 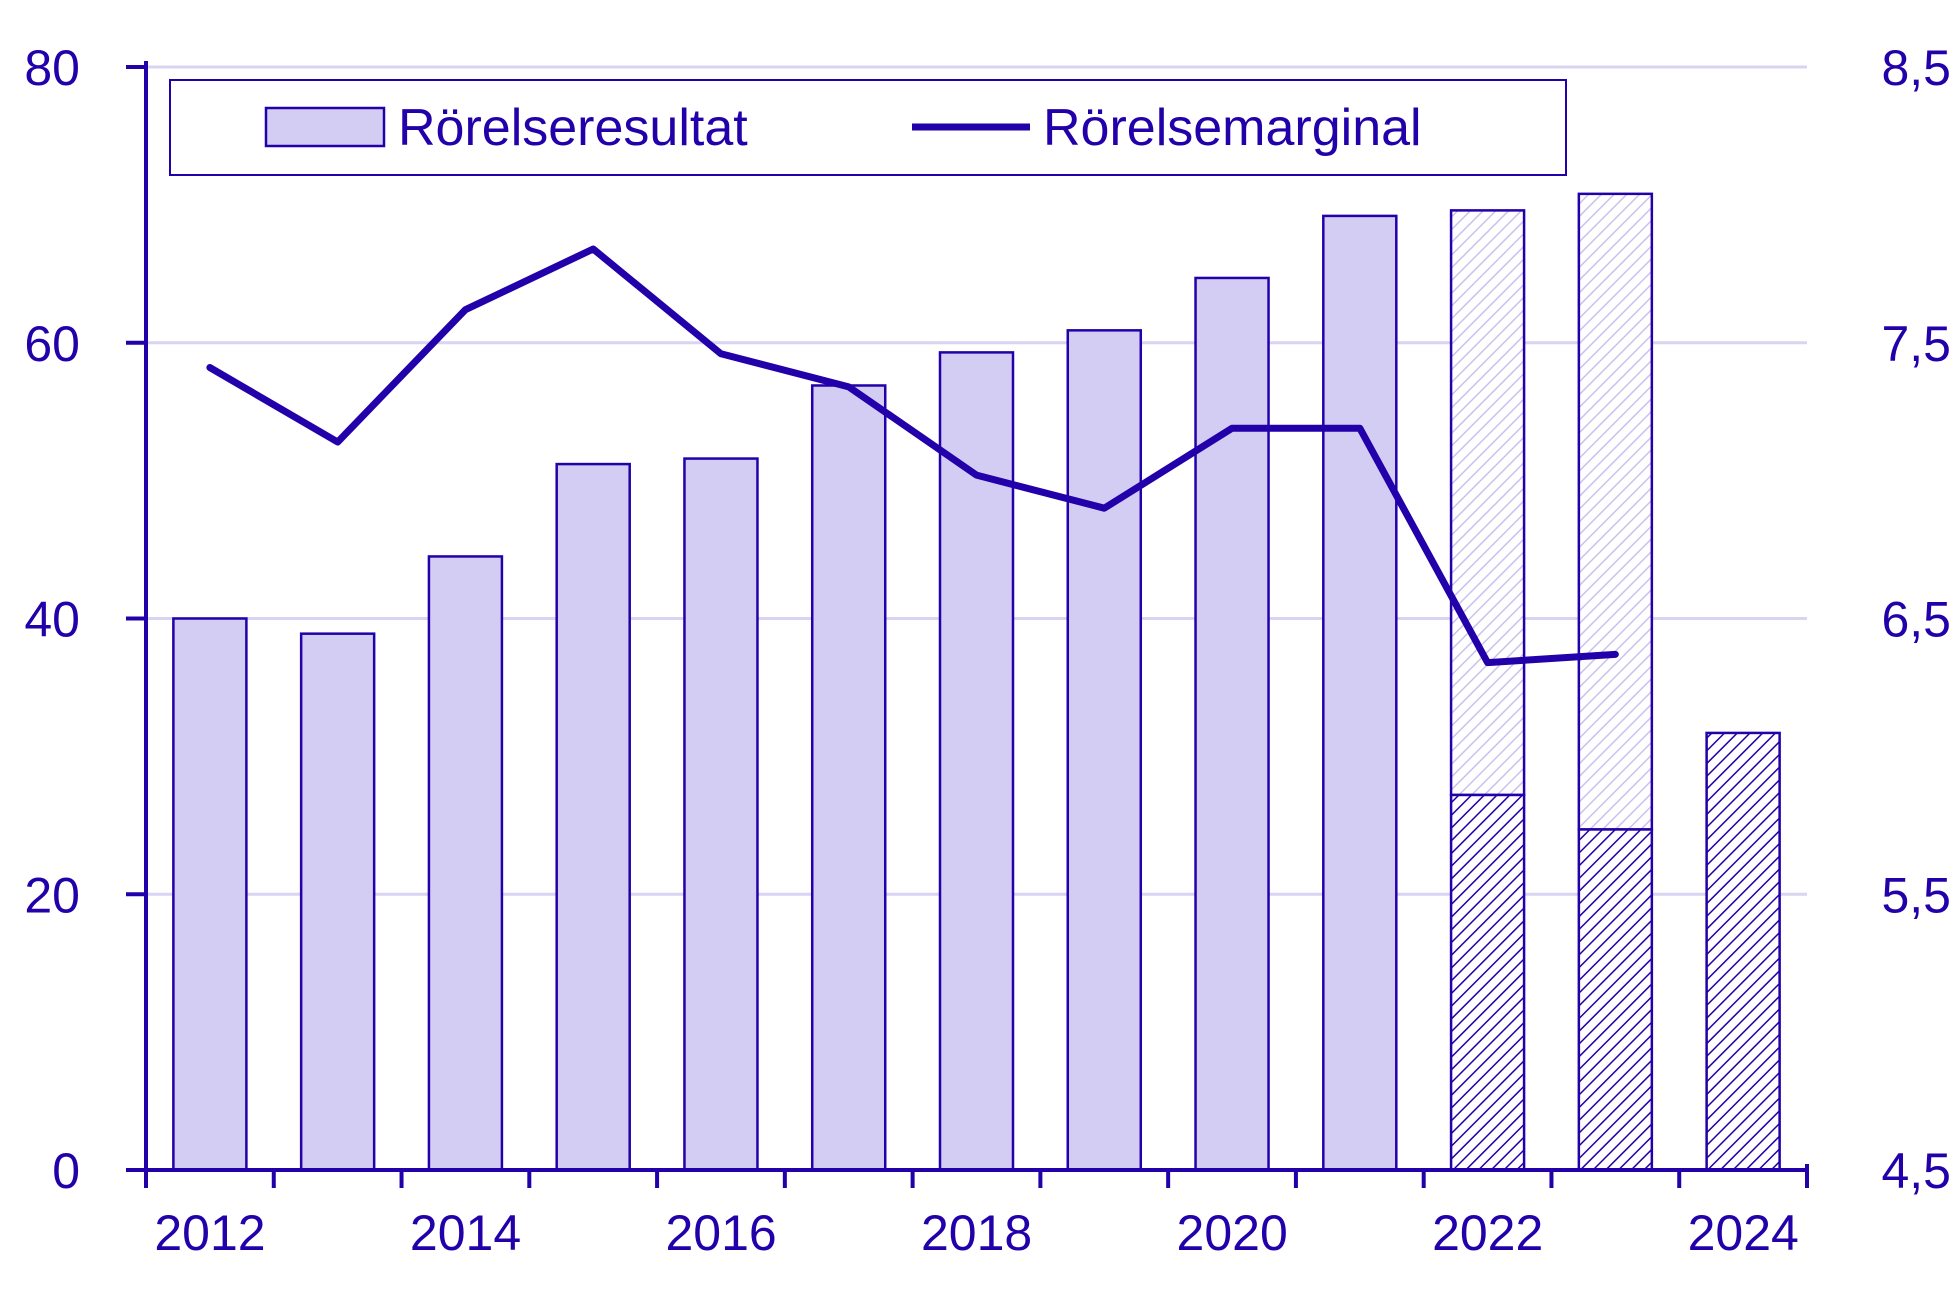 What do you see at coordinates (1232, 128) in the screenshot?
I see `legend-label-line: Rörelsemarginal` at bounding box center [1232, 128].